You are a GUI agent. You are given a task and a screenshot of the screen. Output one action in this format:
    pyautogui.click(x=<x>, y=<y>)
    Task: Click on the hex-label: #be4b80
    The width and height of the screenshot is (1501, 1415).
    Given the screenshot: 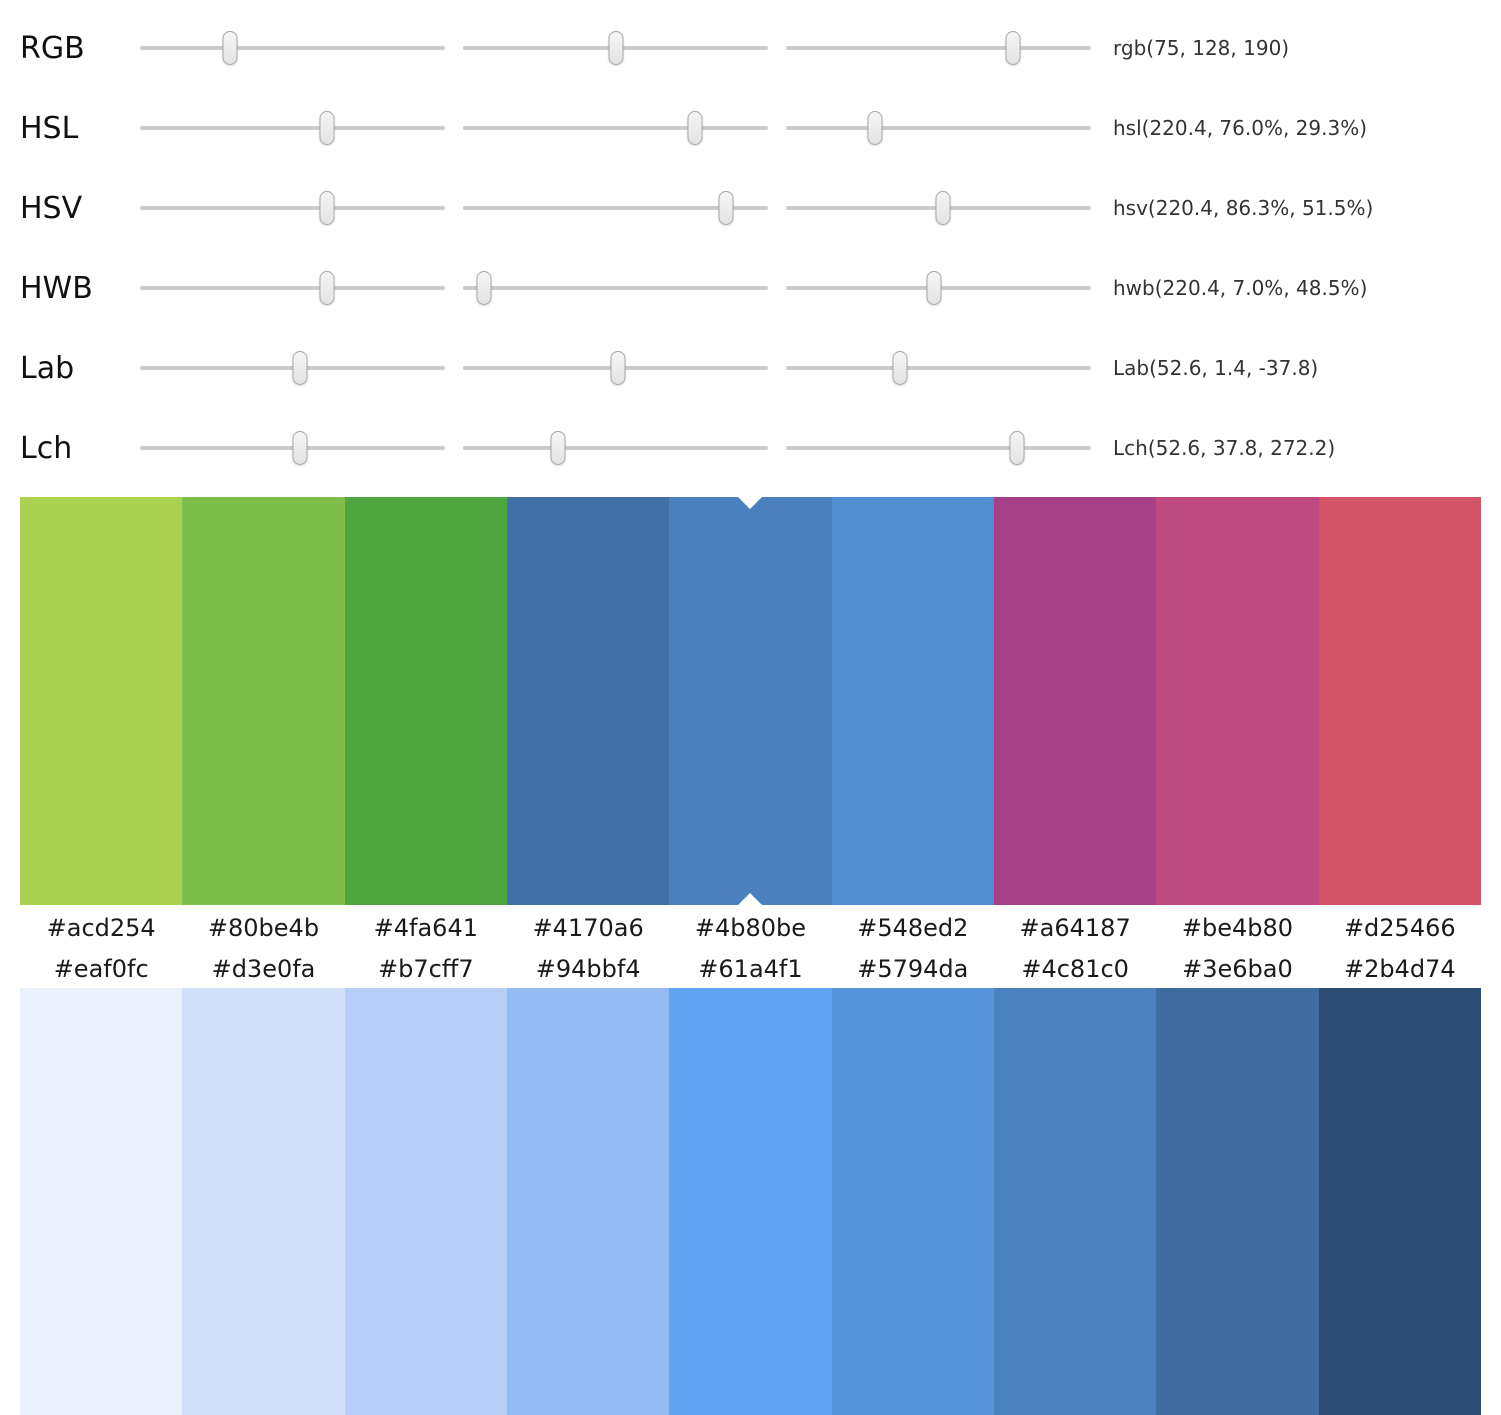 What is the action you would take?
    pyautogui.click(x=1237, y=927)
    